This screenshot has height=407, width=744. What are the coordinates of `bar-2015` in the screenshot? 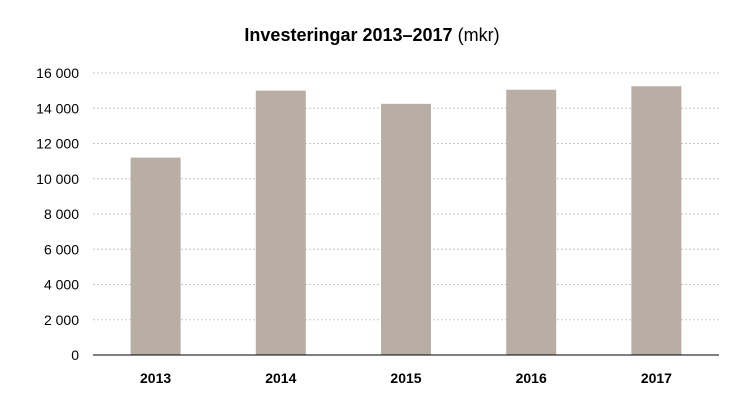 It's located at (406, 229).